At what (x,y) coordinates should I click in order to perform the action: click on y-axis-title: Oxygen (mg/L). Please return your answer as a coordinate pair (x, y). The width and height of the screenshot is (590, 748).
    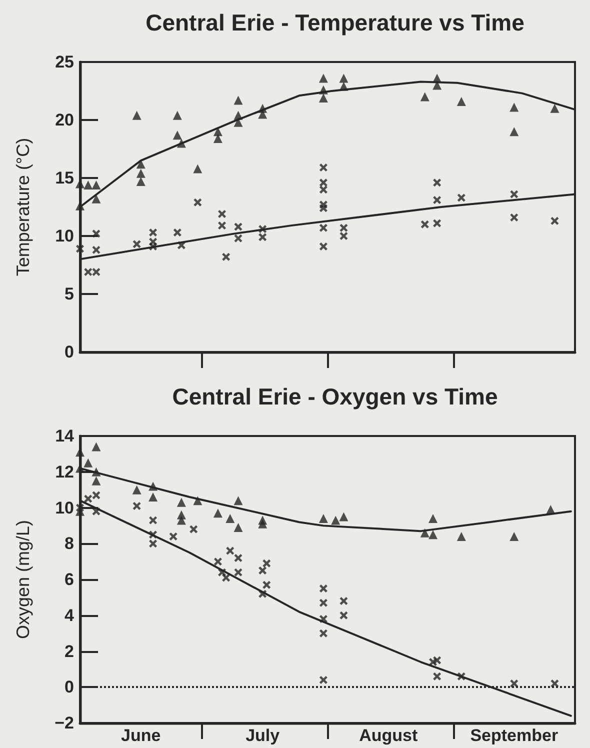
    Looking at the image, I should click on (23, 580).